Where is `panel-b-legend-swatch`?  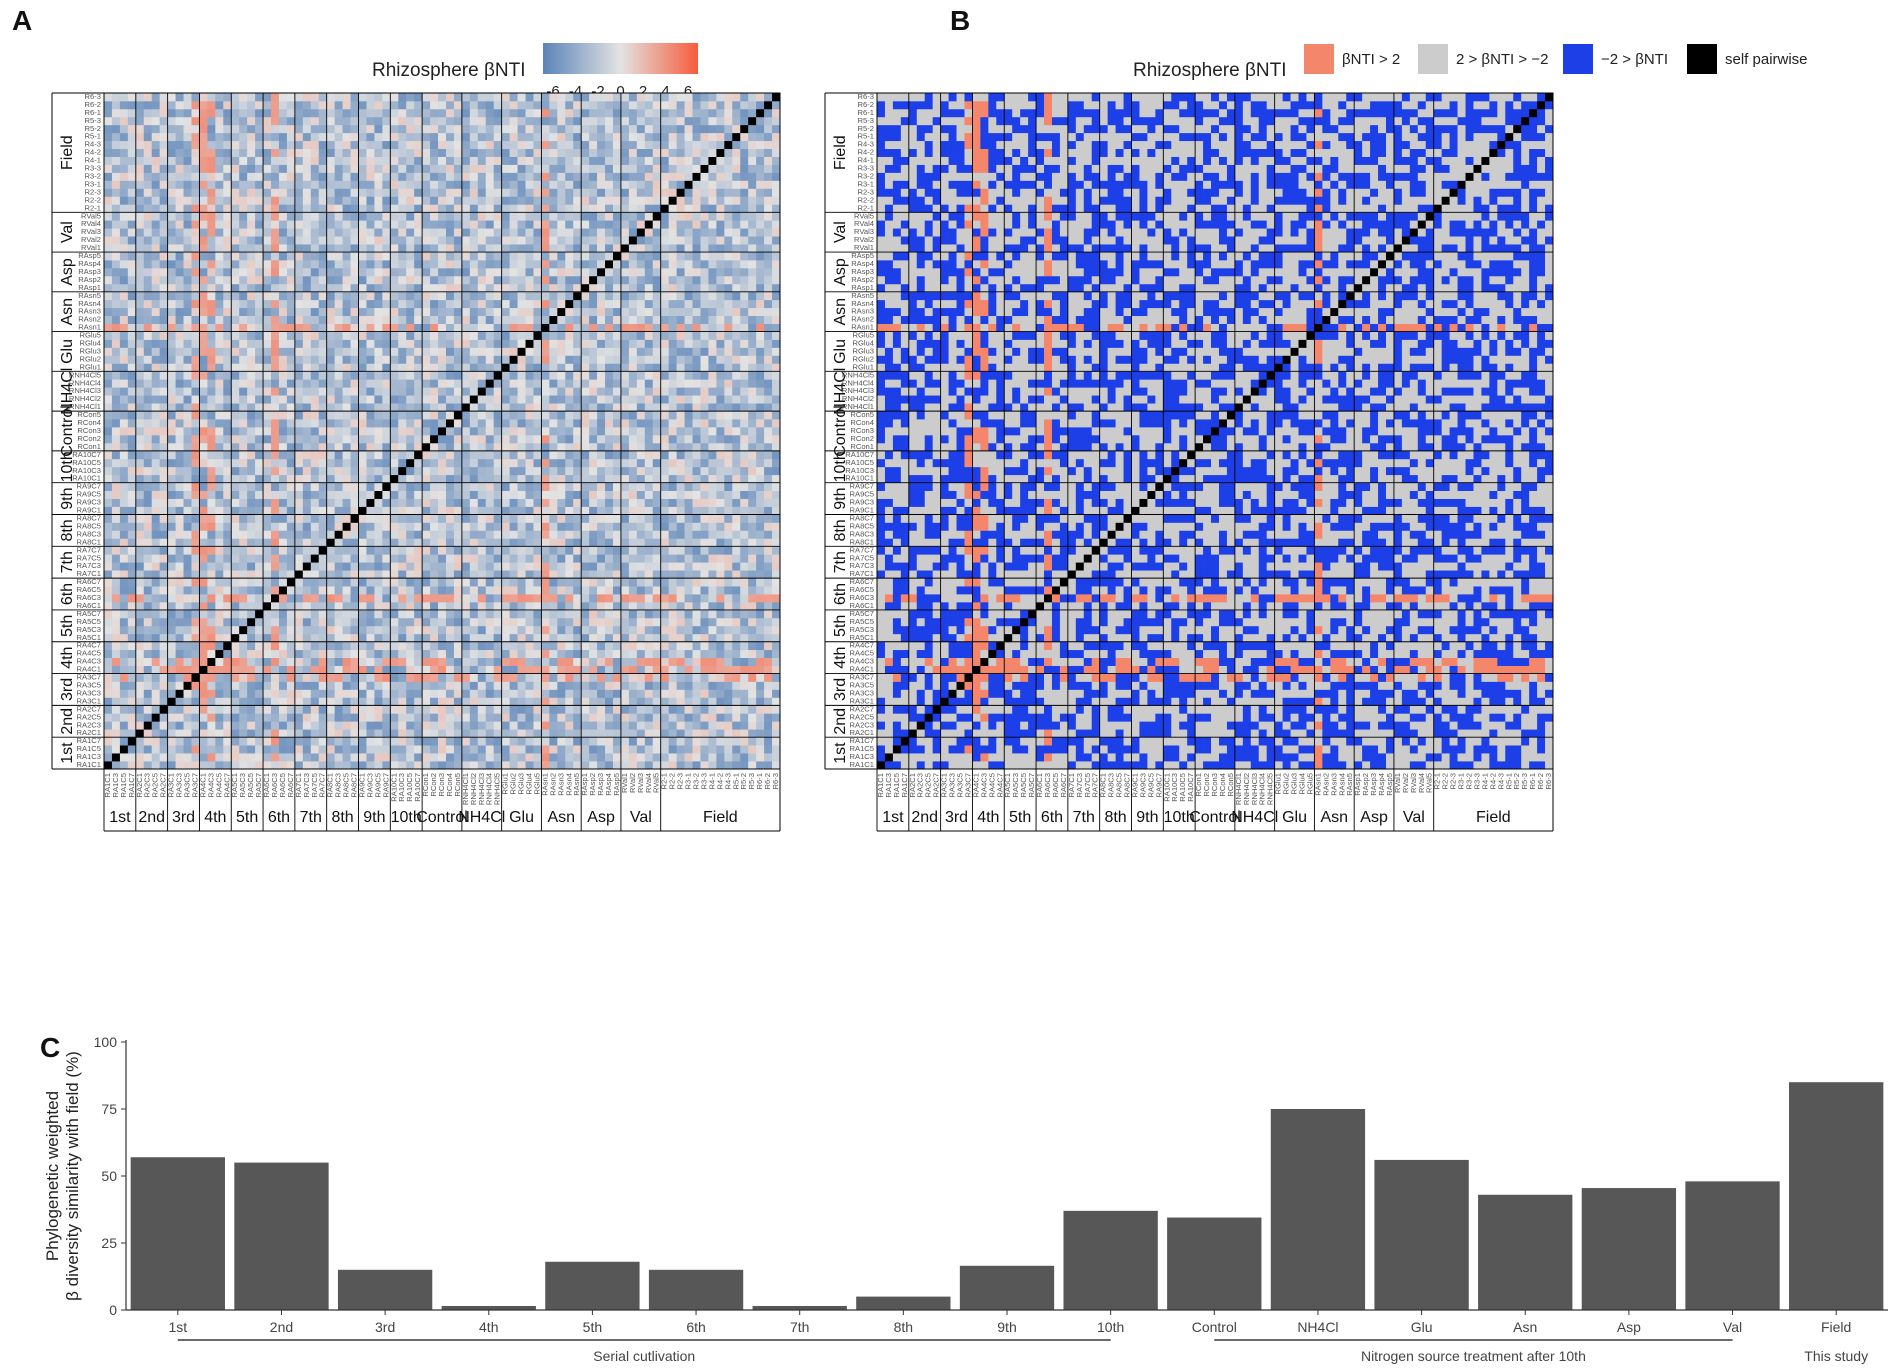 panel-b-legend-swatch is located at coordinates (1319, 59).